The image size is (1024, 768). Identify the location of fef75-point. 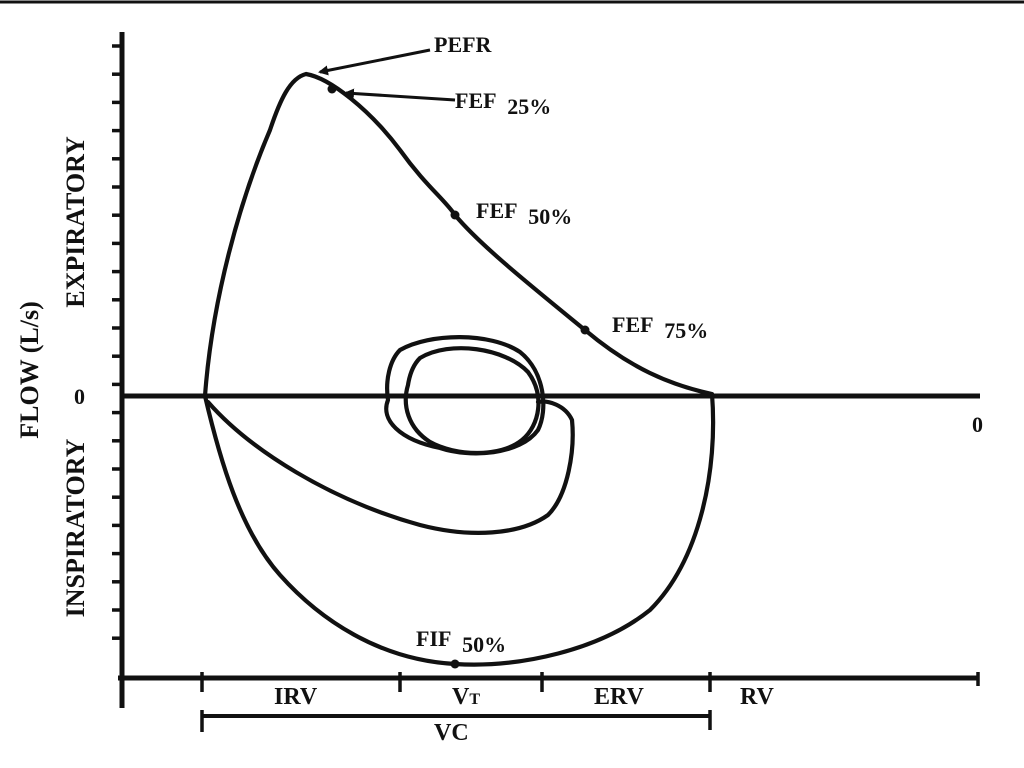
(585, 330).